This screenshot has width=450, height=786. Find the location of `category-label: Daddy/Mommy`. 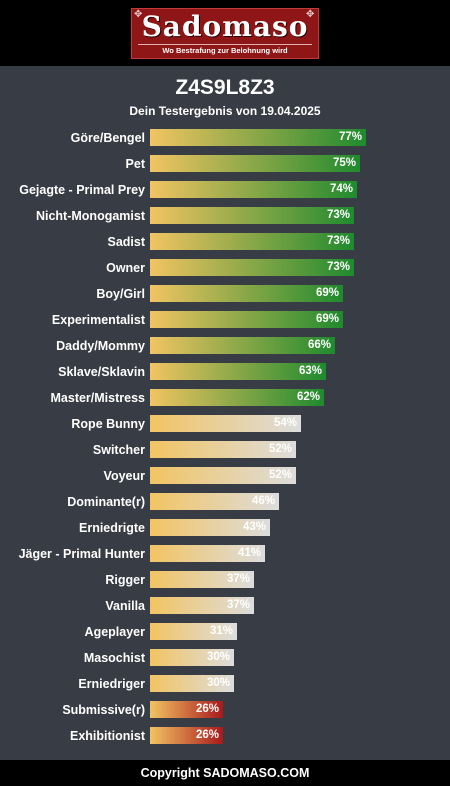

category-label: Daddy/Mommy is located at coordinates (100, 346).